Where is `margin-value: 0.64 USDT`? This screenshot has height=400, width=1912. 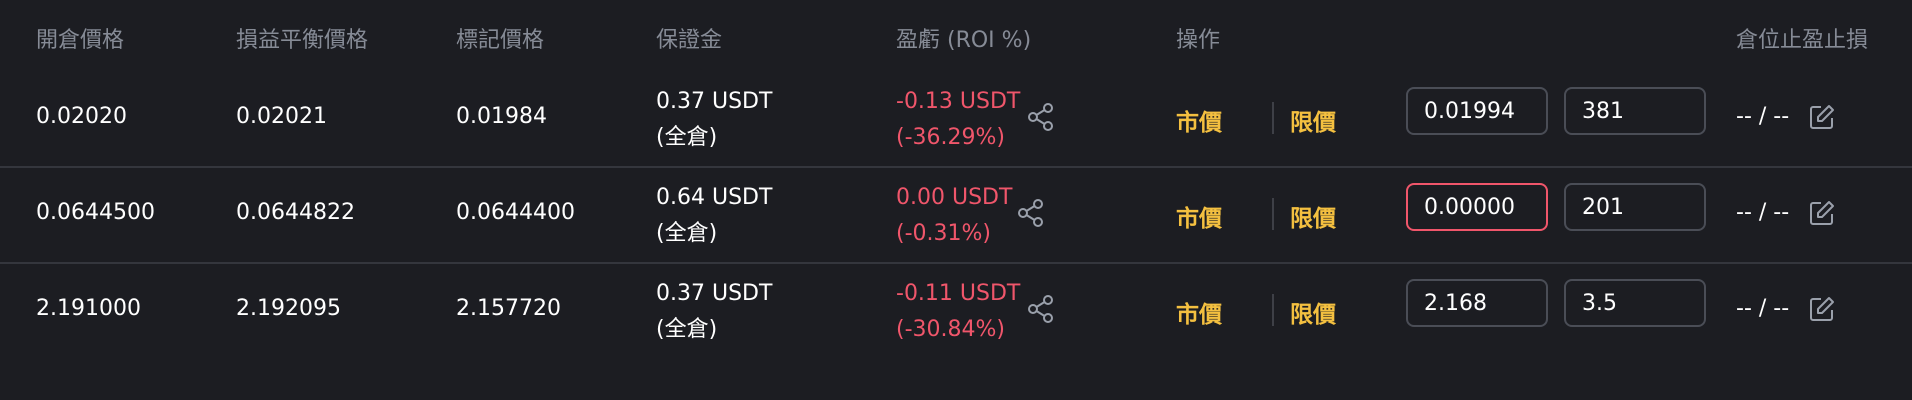 margin-value: 0.64 USDT is located at coordinates (714, 197).